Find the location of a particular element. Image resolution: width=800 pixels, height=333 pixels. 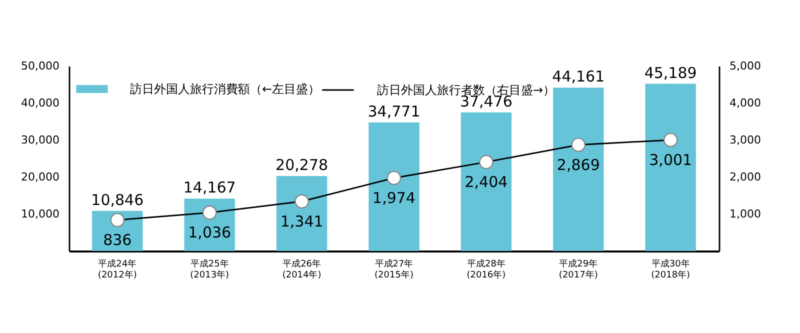

y2-tick-label: 3,000 is located at coordinates (745, 140).